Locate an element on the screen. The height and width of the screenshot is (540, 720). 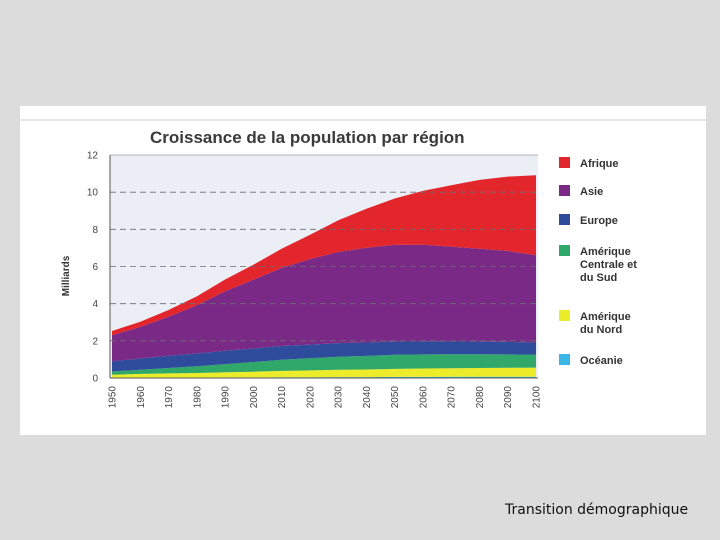
legend-label-europe: Europe is located at coordinates (599, 221).